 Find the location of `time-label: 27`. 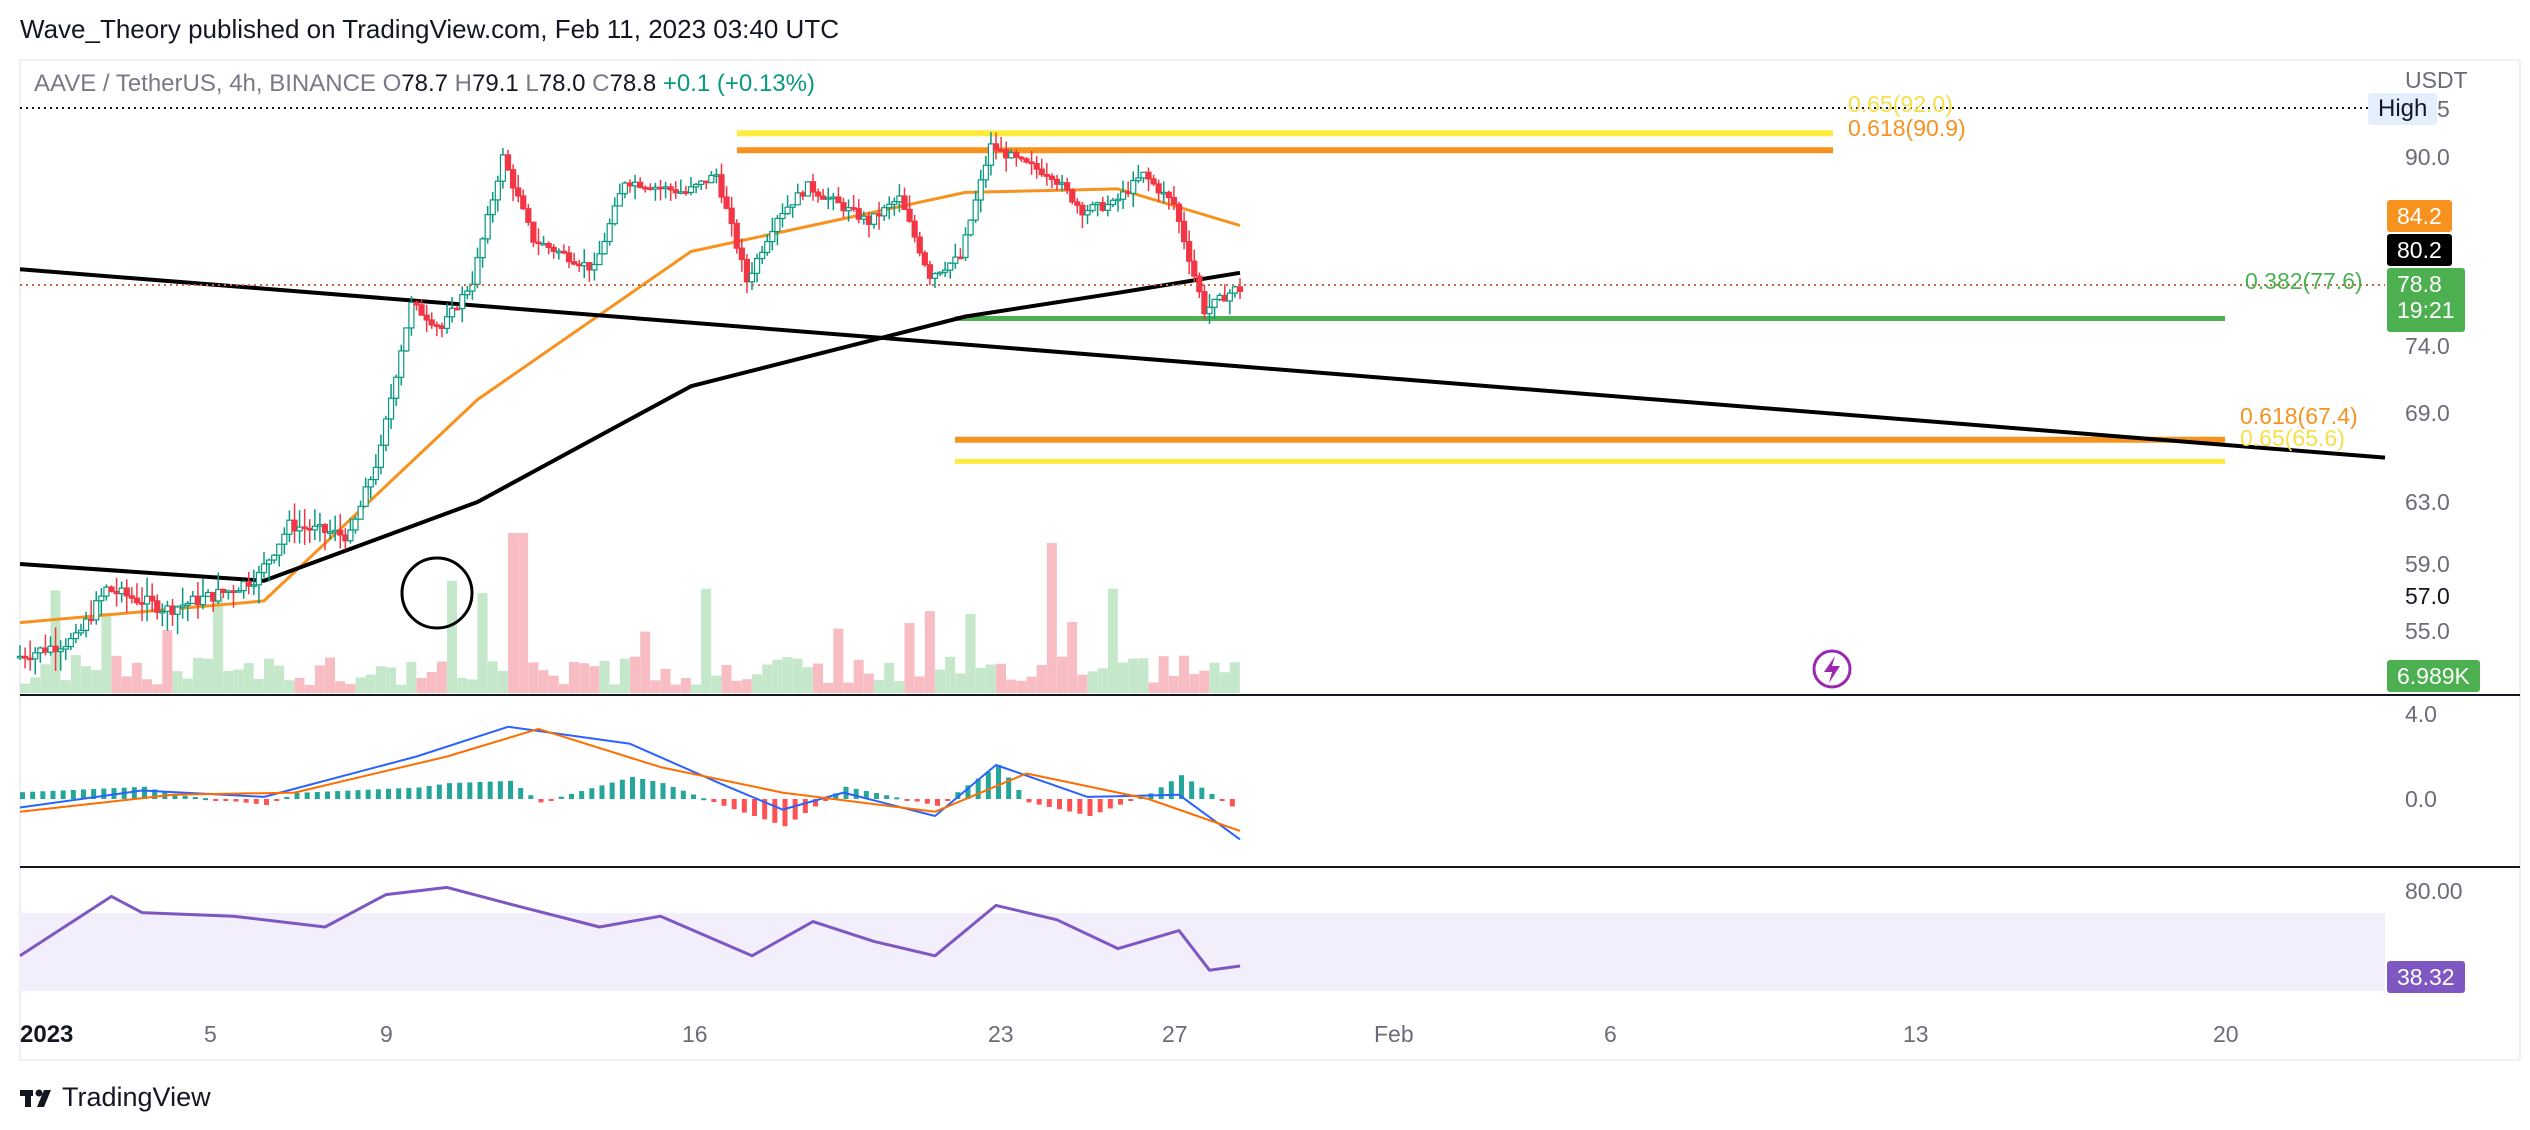

time-label: 27 is located at coordinates (1175, 1034).